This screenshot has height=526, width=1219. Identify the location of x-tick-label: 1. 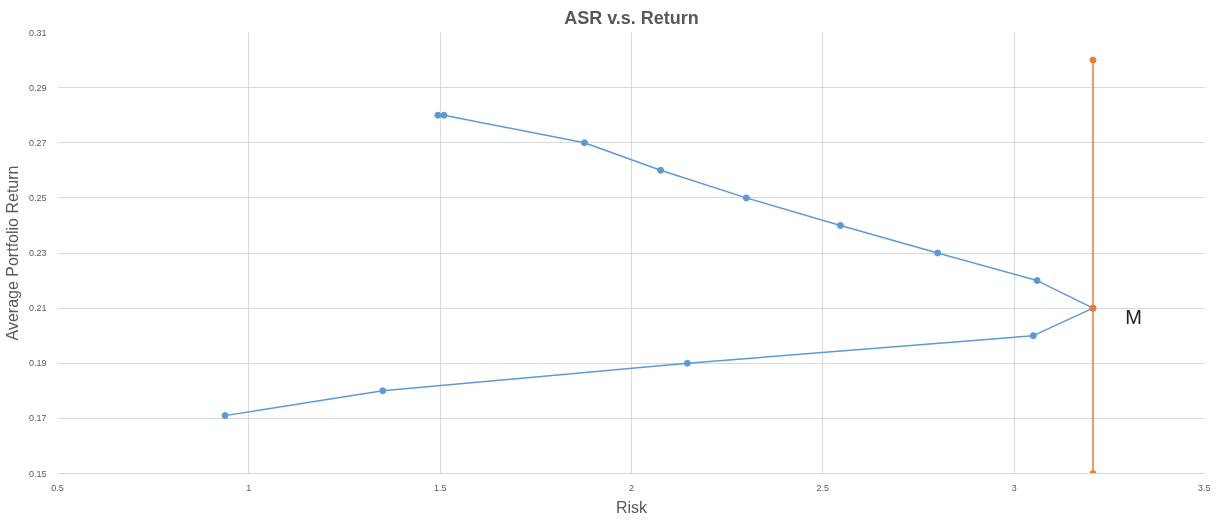
(249, 487).